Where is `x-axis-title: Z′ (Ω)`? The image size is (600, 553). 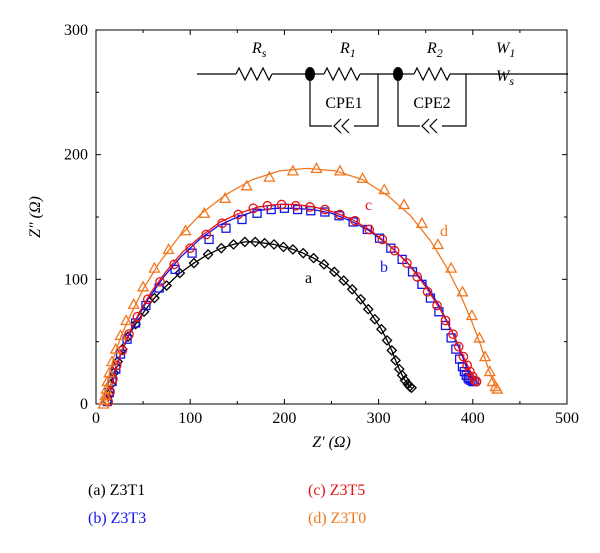 x-axis-title: Z′ (Ω) is located at coordinates (331, 442).